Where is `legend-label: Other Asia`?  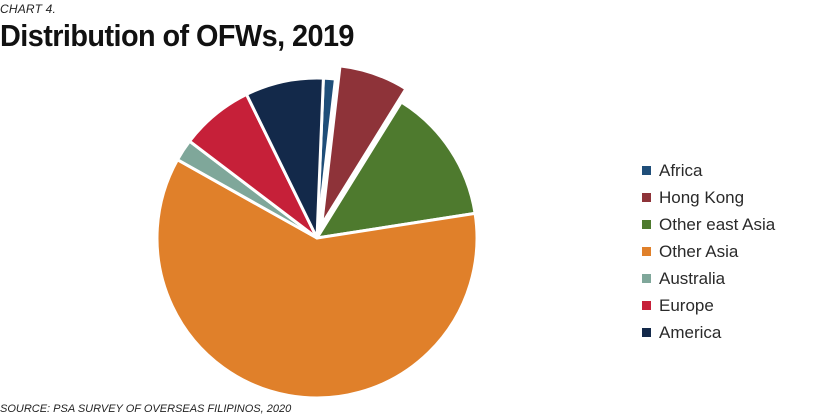
legend-label: Other Asia is located at coordinates (699, 251).